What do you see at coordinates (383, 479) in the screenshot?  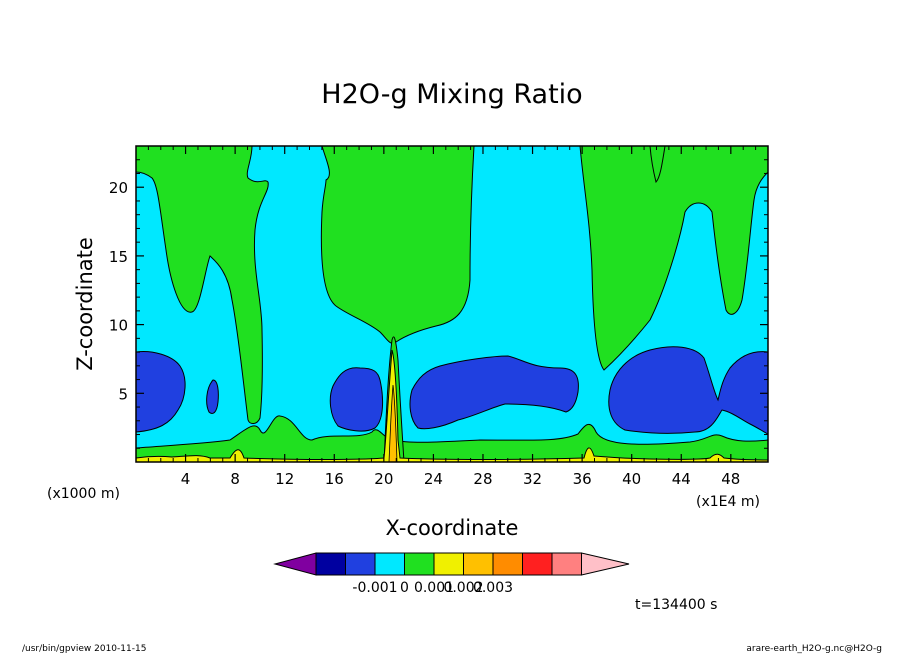 I see `x-tick-label: 20` at bounding box center [383, 479].